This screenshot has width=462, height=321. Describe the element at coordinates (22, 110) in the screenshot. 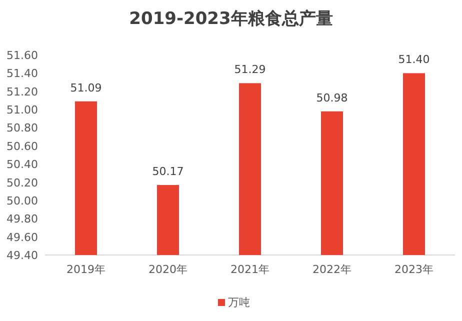

I see `y-tick-label: 51.00` at that location.